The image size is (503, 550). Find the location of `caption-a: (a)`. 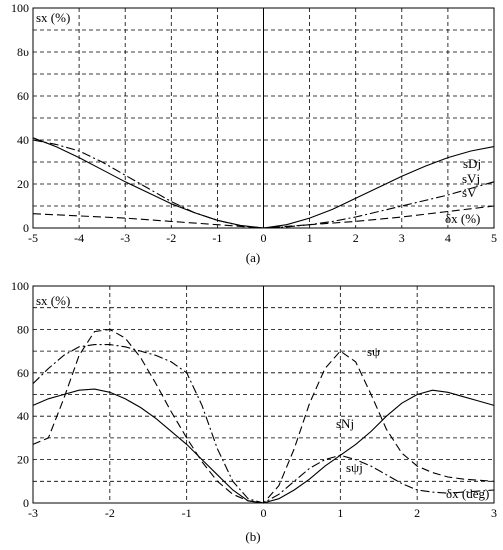

caption-a: (a) is located at coordinates (253, 257).